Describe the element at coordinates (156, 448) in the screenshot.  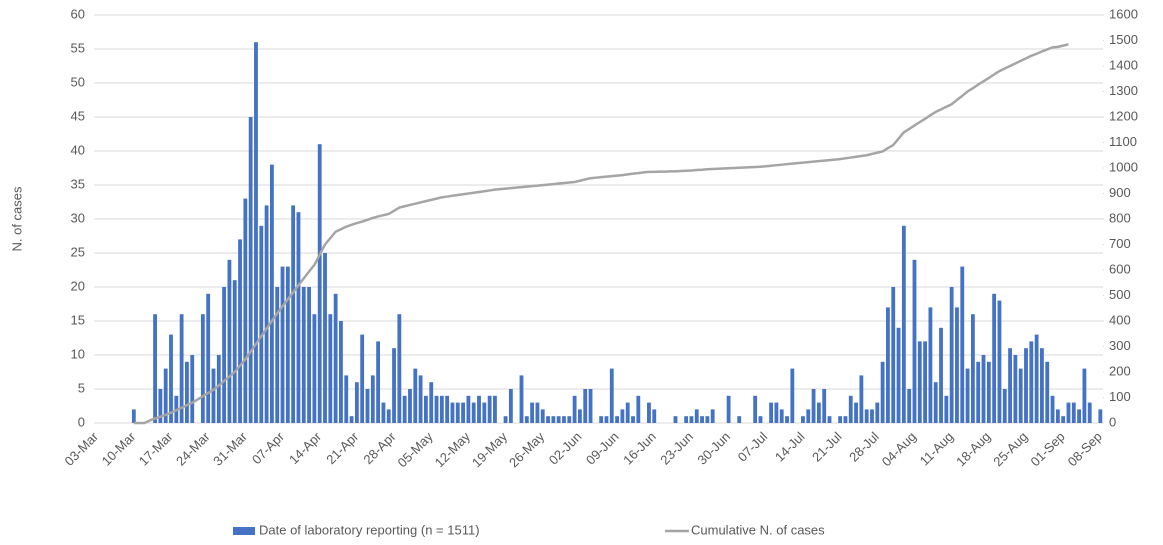
I see `x-tick-label: 17-Mar` at that location.